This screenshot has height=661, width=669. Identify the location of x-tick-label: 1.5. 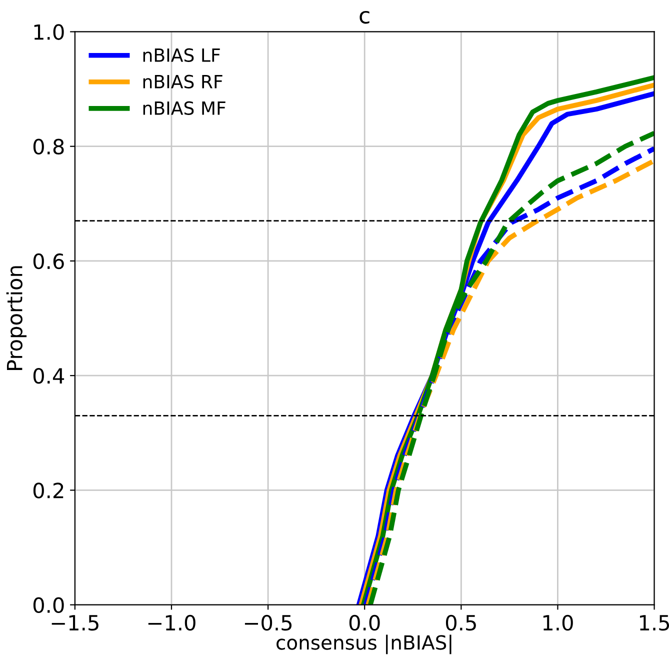
(654, 623).